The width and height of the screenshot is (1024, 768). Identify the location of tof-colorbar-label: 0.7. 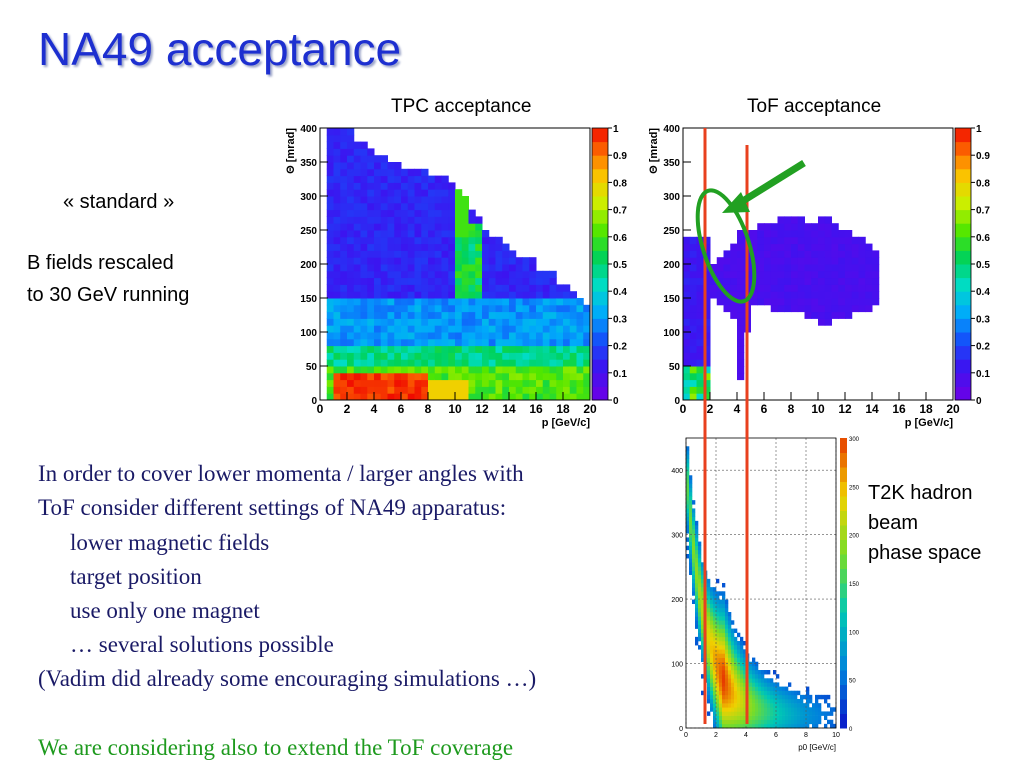
(983, 211).